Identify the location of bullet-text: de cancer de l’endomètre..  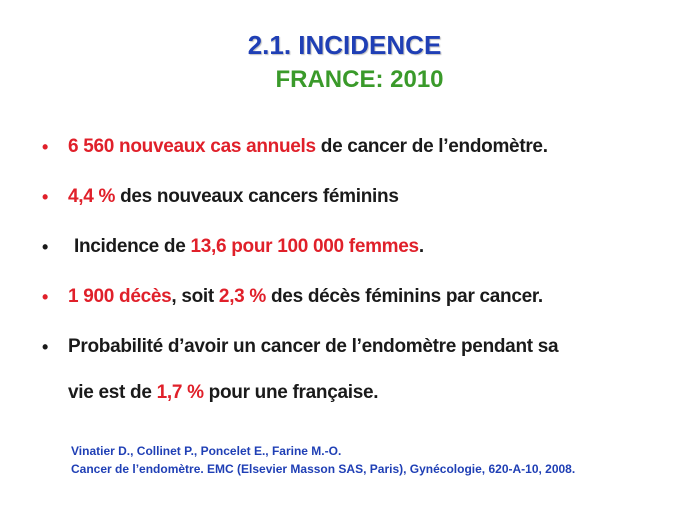
(431, 146).